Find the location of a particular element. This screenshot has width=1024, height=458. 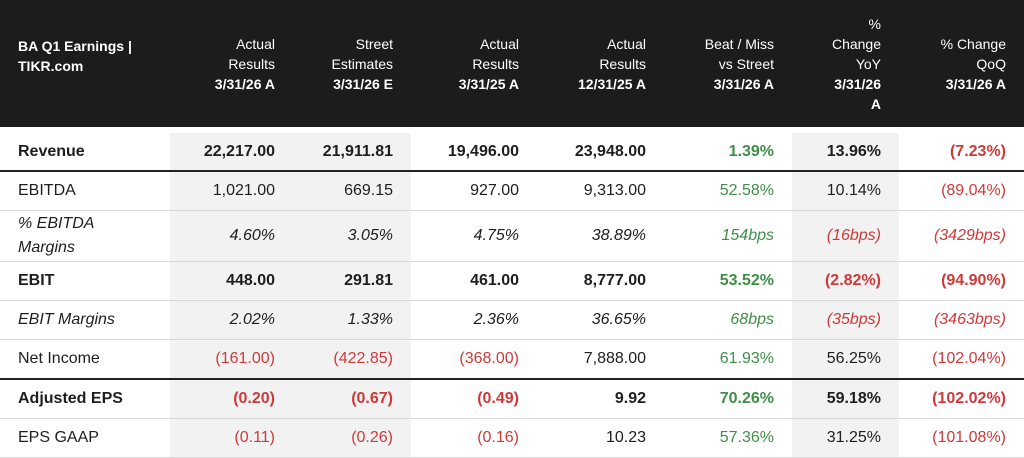

column-header-change-yoy: % Change YoY 3/31/26 A is located at coordinates (845, 63).